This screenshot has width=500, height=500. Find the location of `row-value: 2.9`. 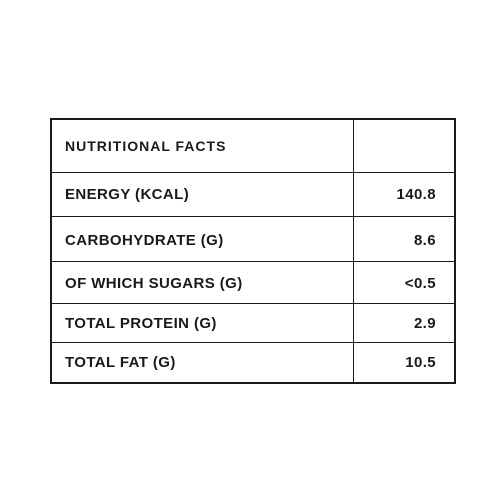

row-value: 2.9 is located at coordinates (424, 323).